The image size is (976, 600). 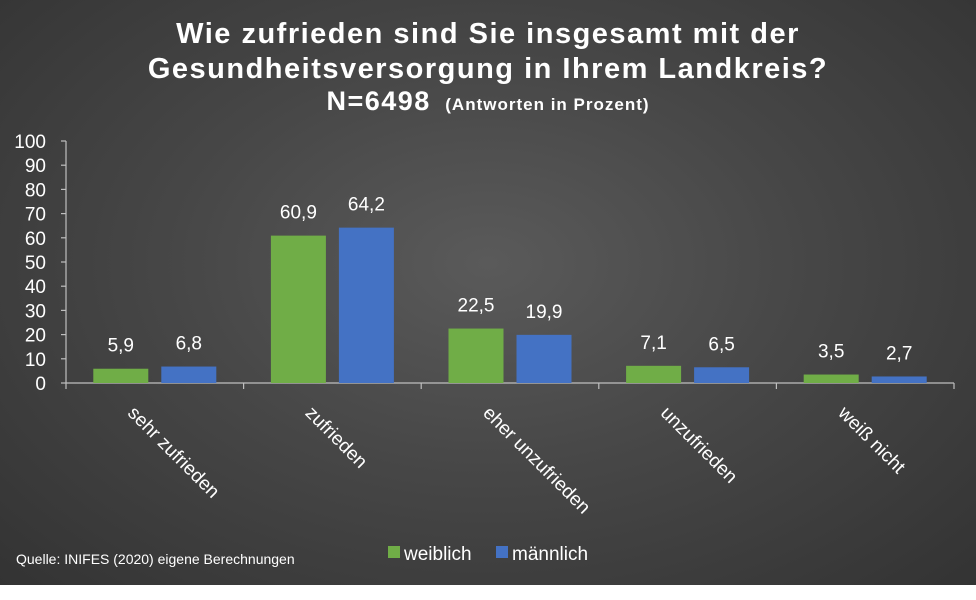 I want to click on legend: weiblich männlich, so click(x=488, y=554).